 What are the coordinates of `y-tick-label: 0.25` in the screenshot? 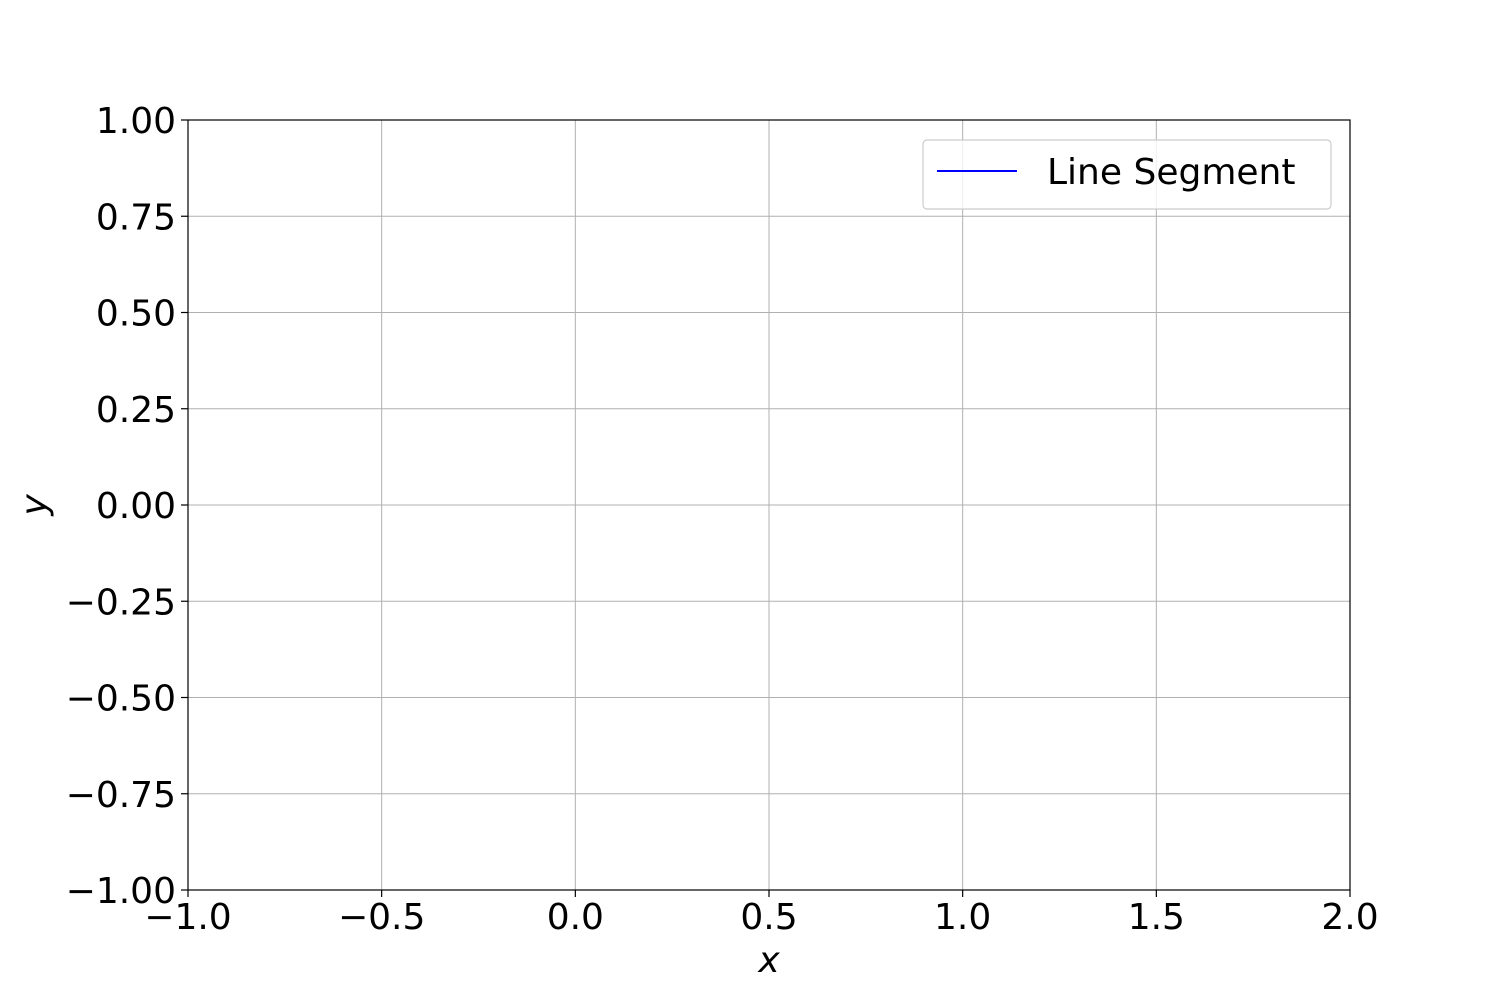 It's located at (136, 410).